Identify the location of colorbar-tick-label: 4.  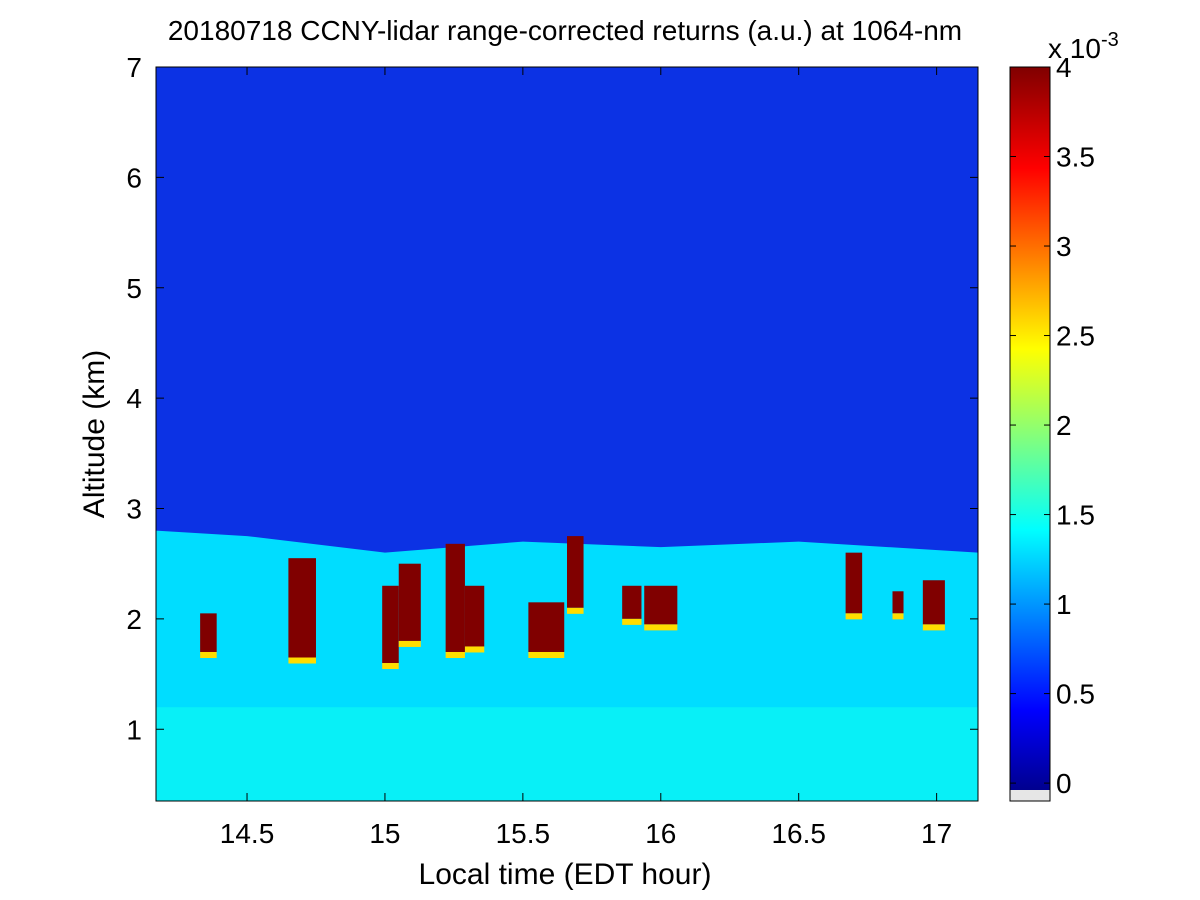
(1064, 67).